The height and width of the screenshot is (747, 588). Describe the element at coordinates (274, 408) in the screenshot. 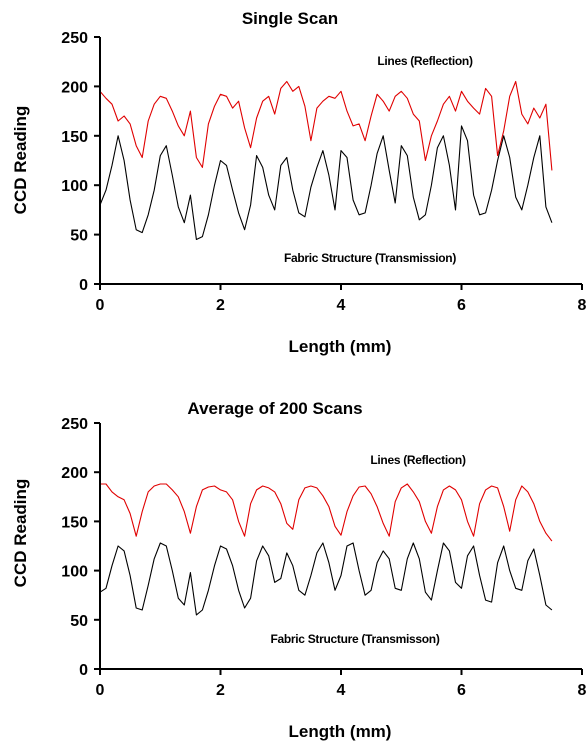

I see `chart-title: Average of 200 Scans` at that location.